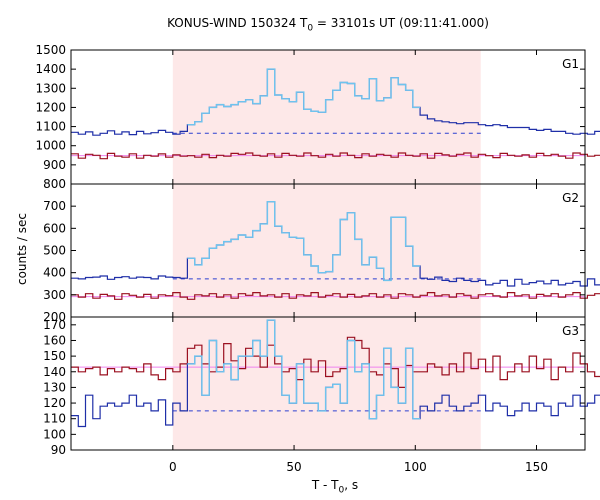 This screenshot has width=600, height=500. Describe the element at coordinates (415, 467) in the screenshot. I see `x-tick-label: 100` at that location.